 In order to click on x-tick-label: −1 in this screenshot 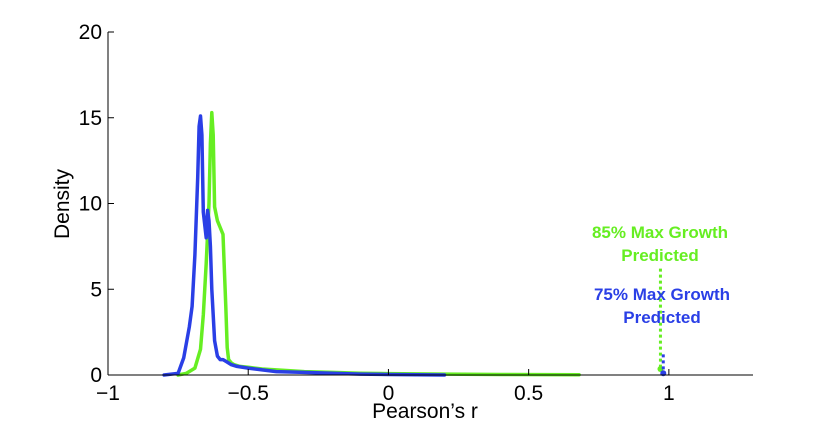, I will do `click(108, 393)`.